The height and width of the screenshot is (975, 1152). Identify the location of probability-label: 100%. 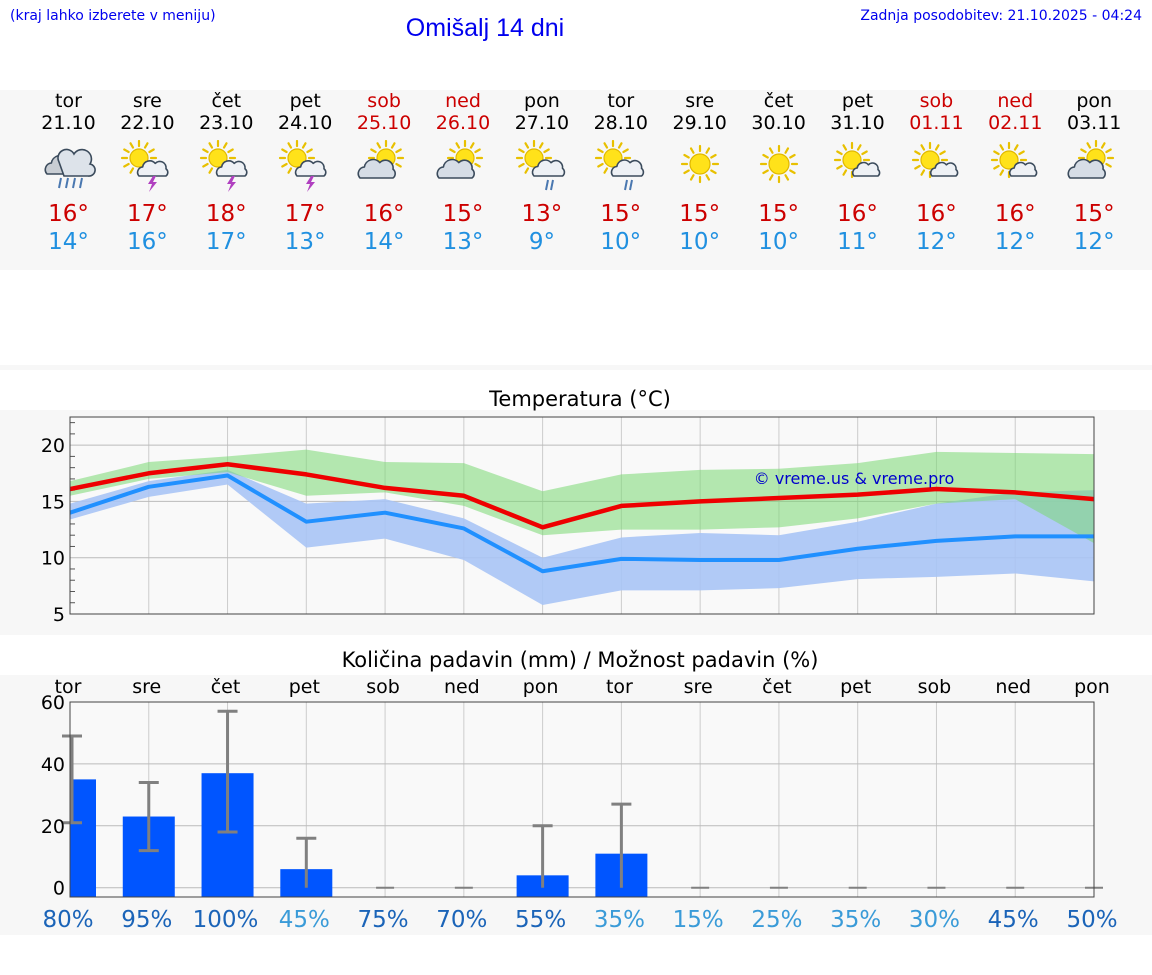
(226, 920).